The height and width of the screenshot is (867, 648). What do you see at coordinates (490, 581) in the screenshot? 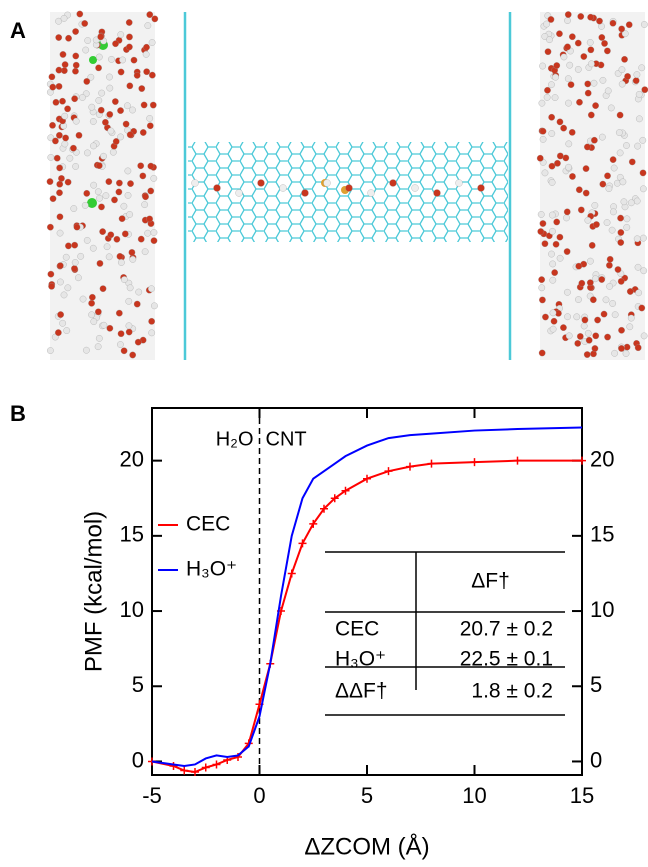
I see `table-header: ΔF†` at bounding box center [490, 581].